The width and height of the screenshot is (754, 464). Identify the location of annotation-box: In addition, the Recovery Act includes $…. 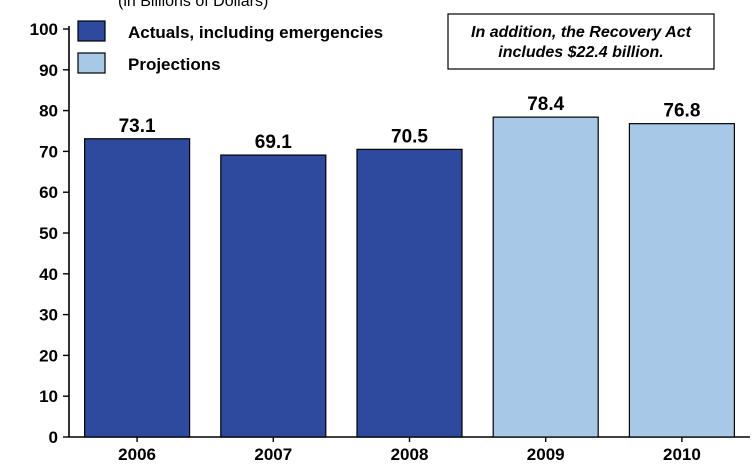
(581, 41).